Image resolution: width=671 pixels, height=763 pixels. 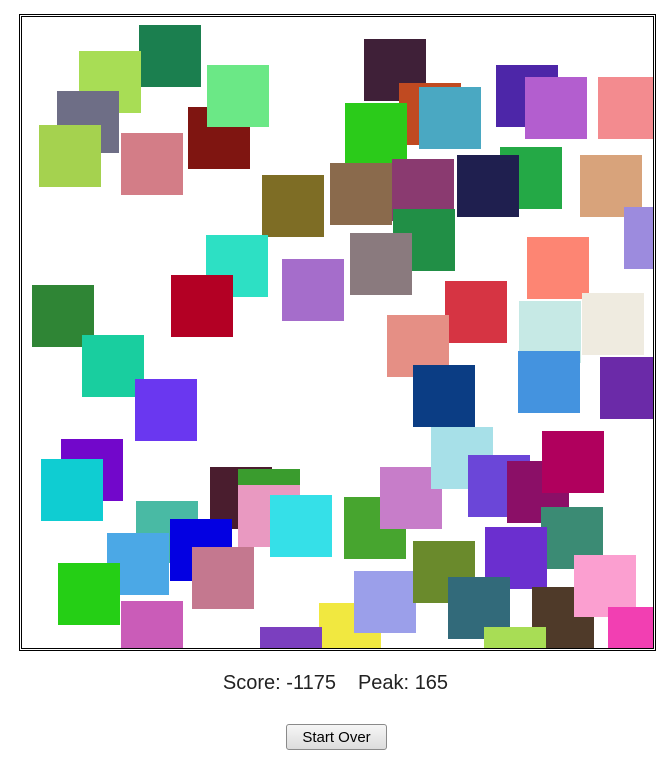 I want to click on peak-label: Peak:, so click(x=383, y=683).